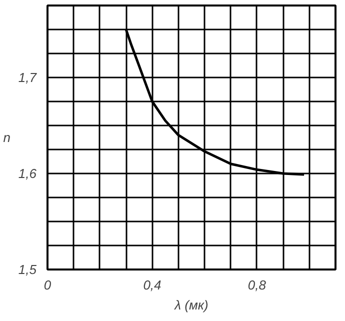 This screenshot has height=321, width=345. I want to click on x-axis-title: λ (мк), so click(191, 305).